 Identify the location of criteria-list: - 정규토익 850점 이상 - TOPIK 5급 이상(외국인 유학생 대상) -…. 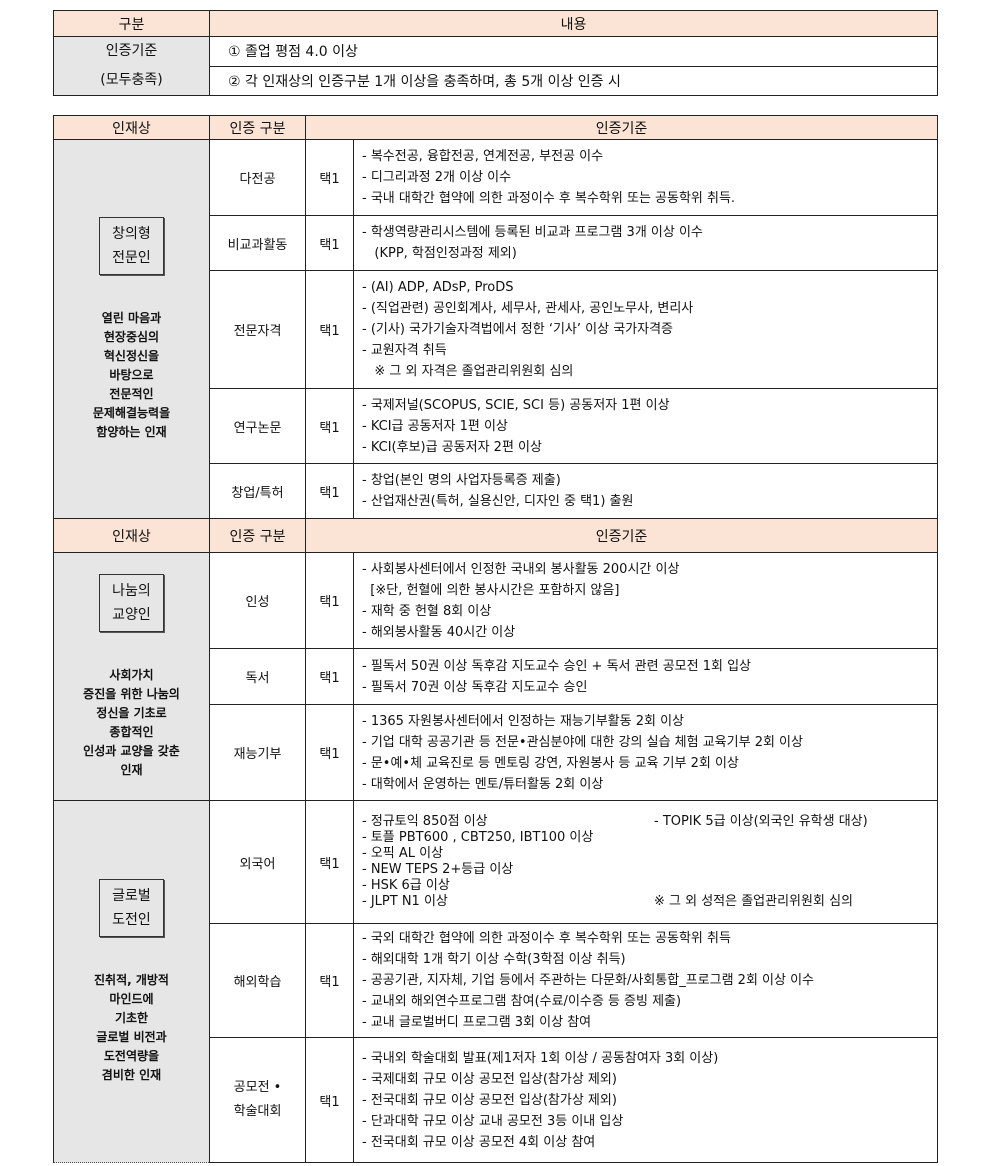
(645, 862).